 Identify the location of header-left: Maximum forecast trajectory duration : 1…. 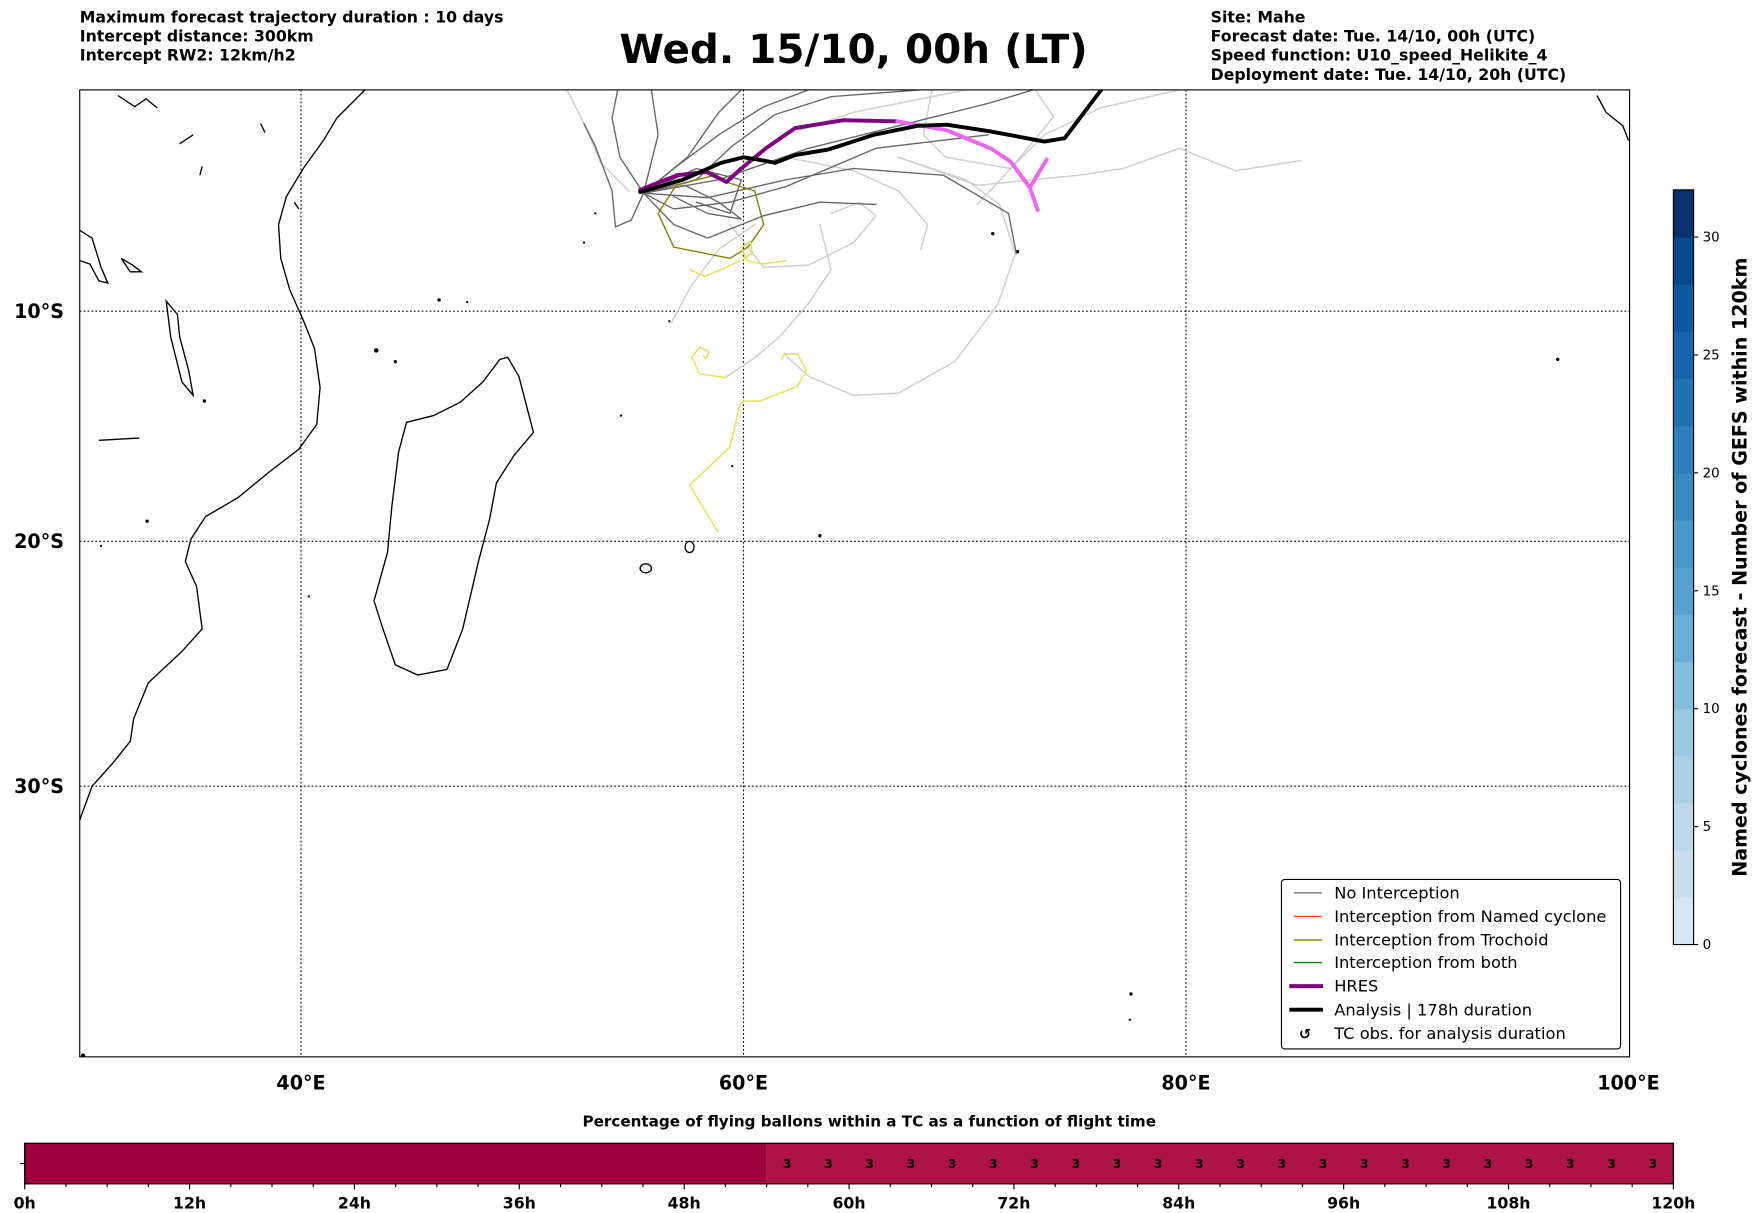
(292, 36).